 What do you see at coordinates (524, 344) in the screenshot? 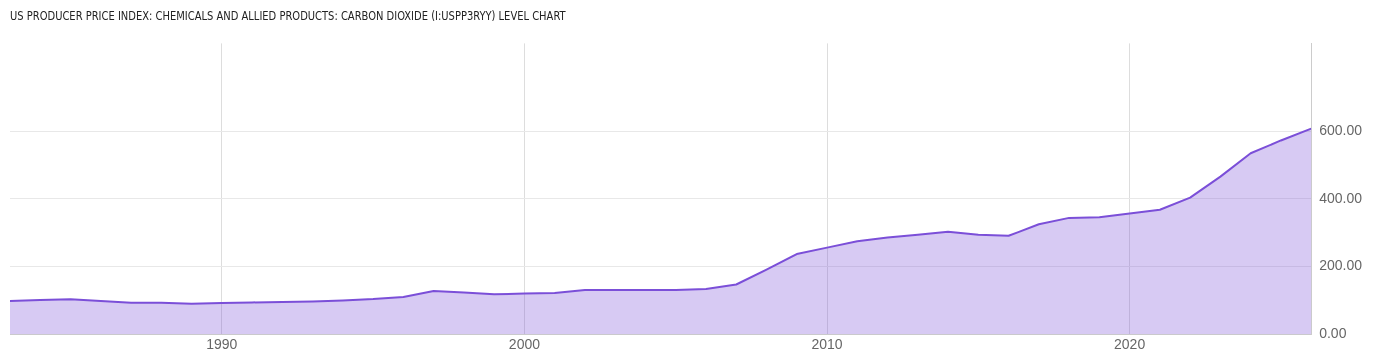
I see `x-tick-label: 2000` at bounding box center [524, 344].